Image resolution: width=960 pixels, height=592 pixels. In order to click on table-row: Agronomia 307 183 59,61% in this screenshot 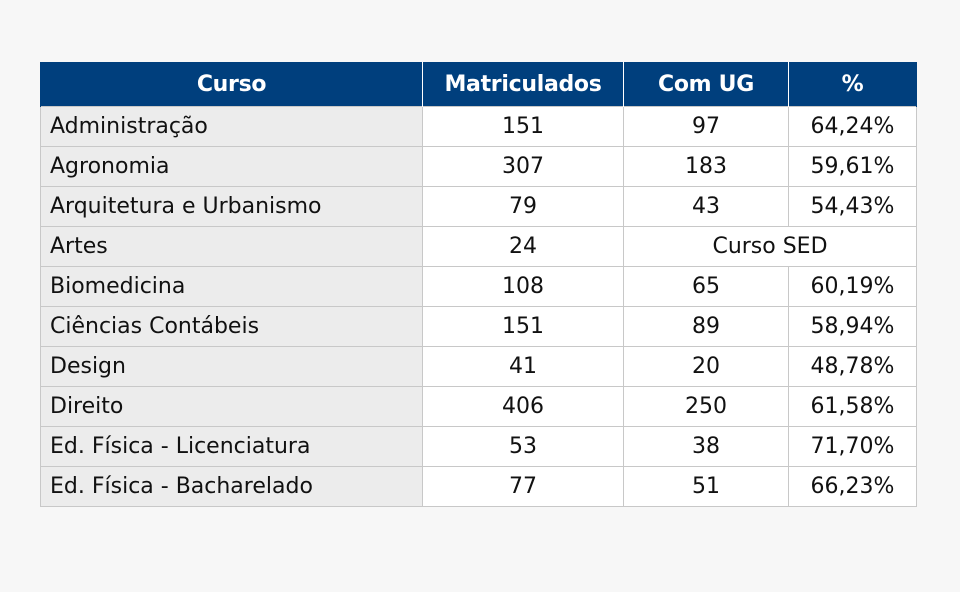, I will do `click(478, 166)`.